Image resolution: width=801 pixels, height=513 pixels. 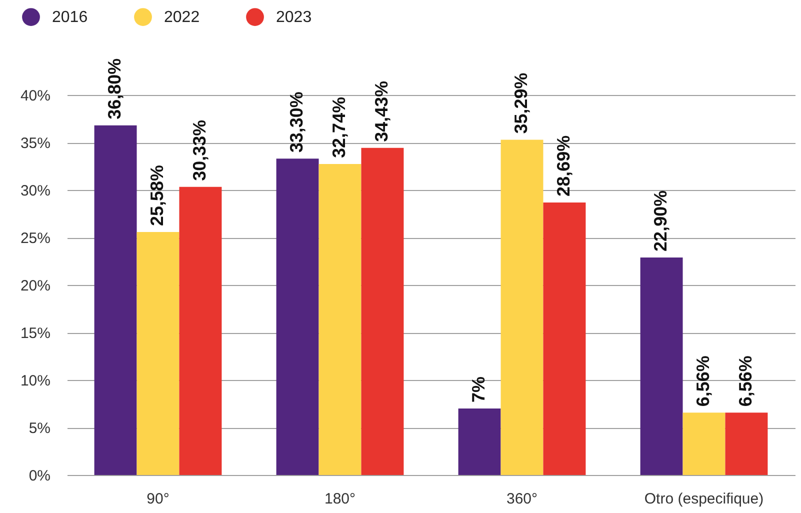 What do you see at coordinates (704, 499) in the screenshot?
I see `x-tick-label: Otro (especifique)` at bounding box center [704, 499].